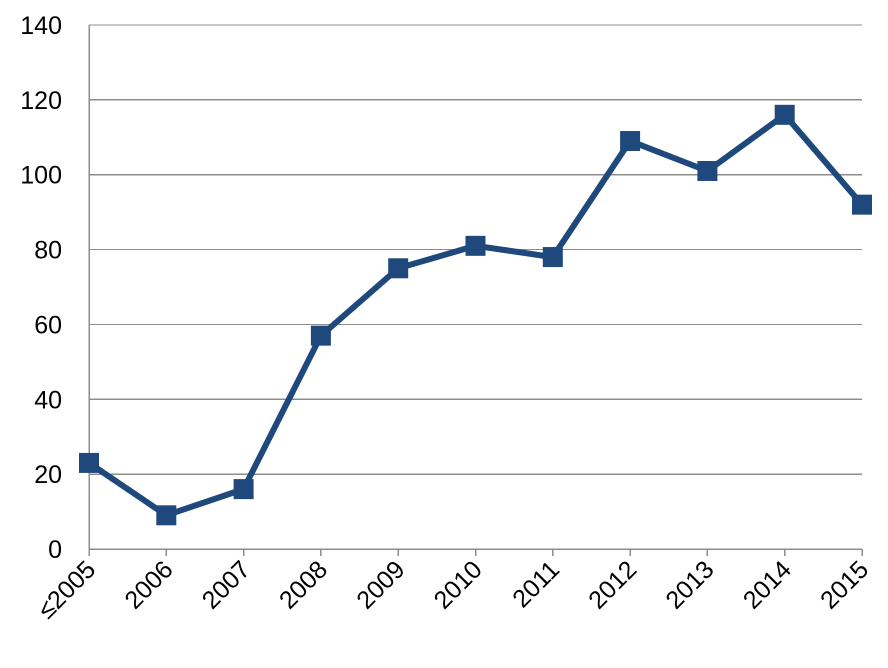 This screenshot has height=668, width=888. What do you see at coordinates (41, 176) in the screenshot?
I see `y-tick-label: 100` at bounding box center [41, 176].